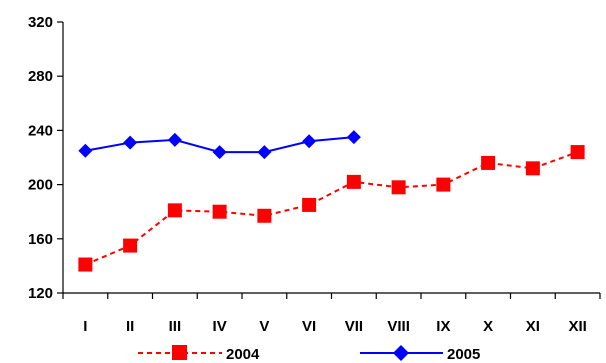 Image resolution: width=606 pixels, height=363 pixels. What do you see at coordinates (264, 326) in the screenshot?
I see `x-tick-label: V` at bounding box center [264, 326].